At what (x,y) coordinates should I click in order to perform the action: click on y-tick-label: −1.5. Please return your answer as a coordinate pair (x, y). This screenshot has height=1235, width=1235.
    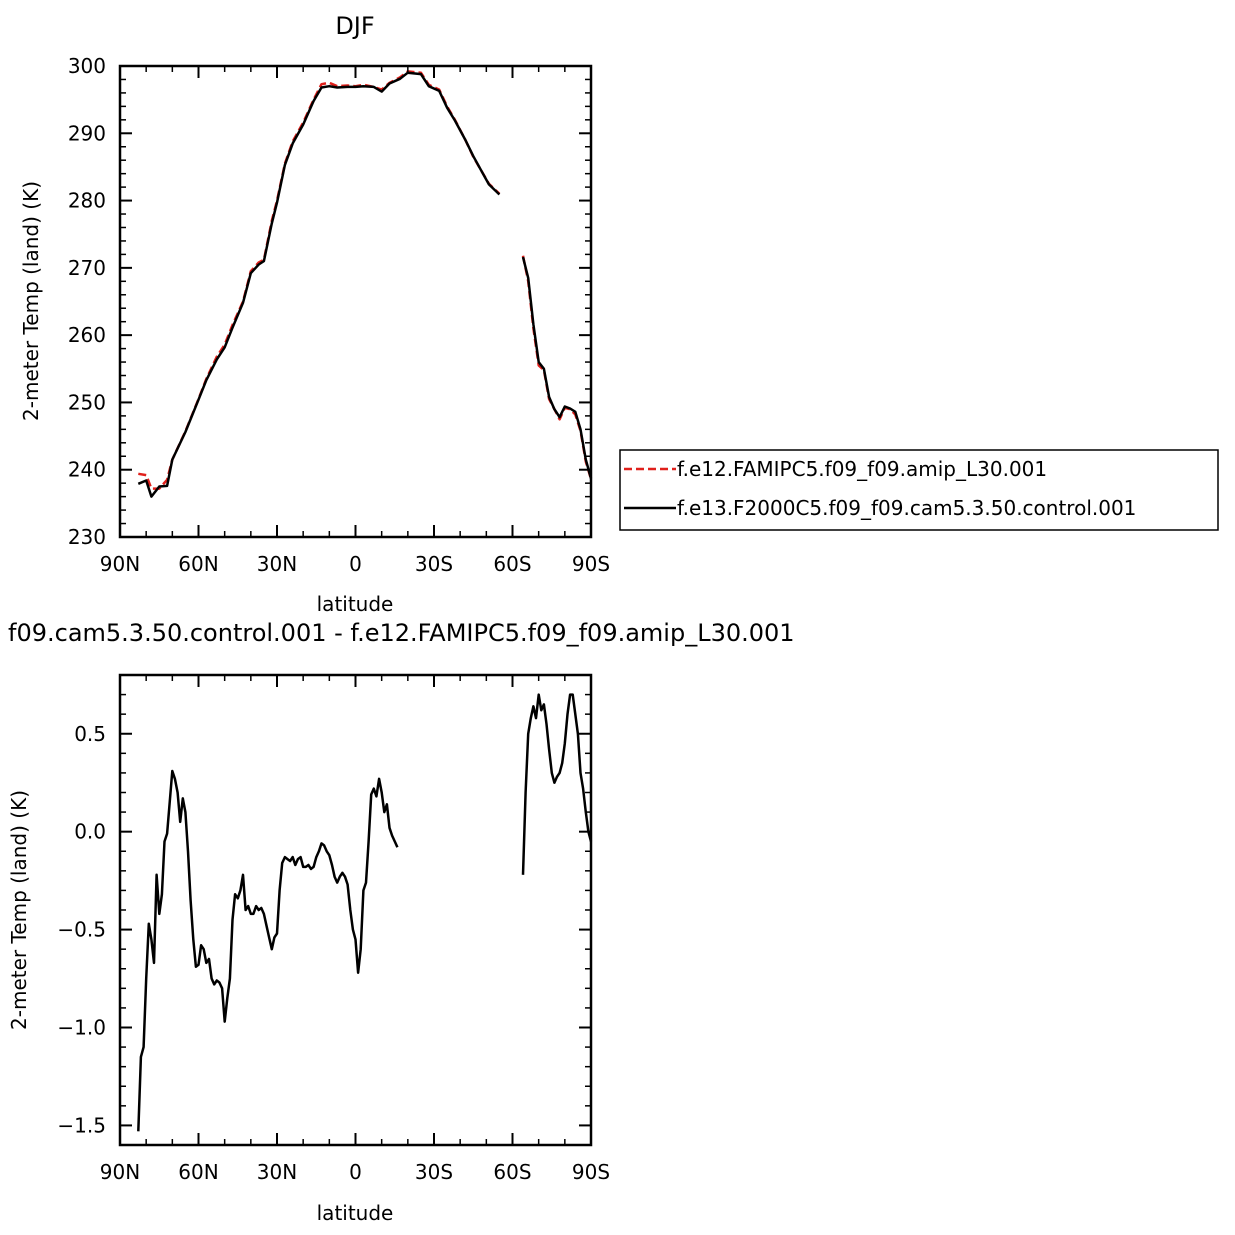
    Looking at the image, I should click on (81, 1125).